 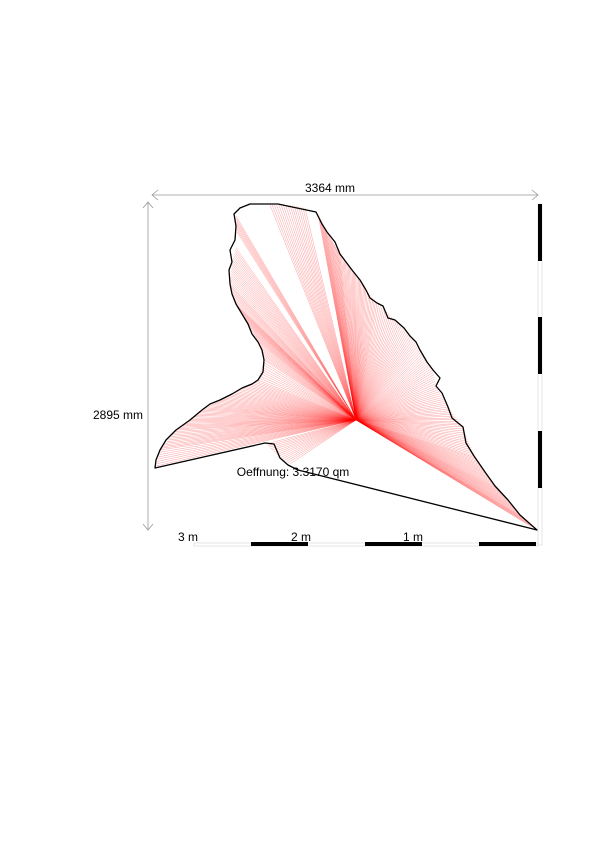 What do you see at coordinates (358, 538) in the screenshot?
I see `horizontal-scale-bar: 1 m 2 m 3 m` at bounding box center [358, 538].